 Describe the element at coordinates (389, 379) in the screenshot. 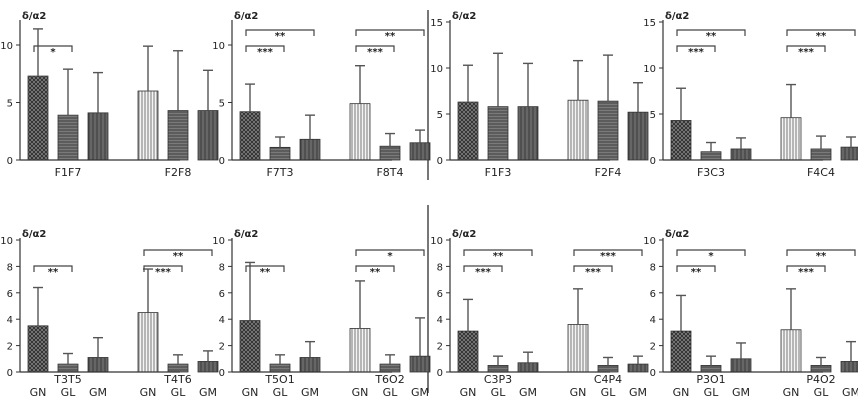

I see `group-label: T6O2` at that location.